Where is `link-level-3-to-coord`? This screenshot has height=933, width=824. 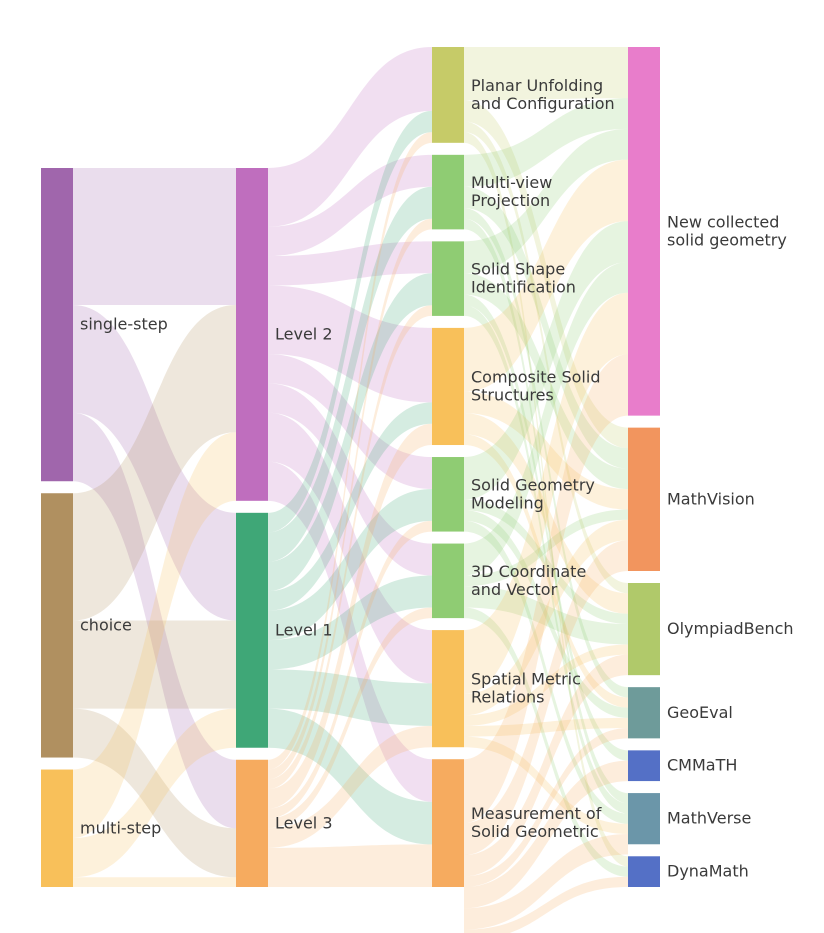 link-level-3-to-coord is located at coordinates (350, 718).